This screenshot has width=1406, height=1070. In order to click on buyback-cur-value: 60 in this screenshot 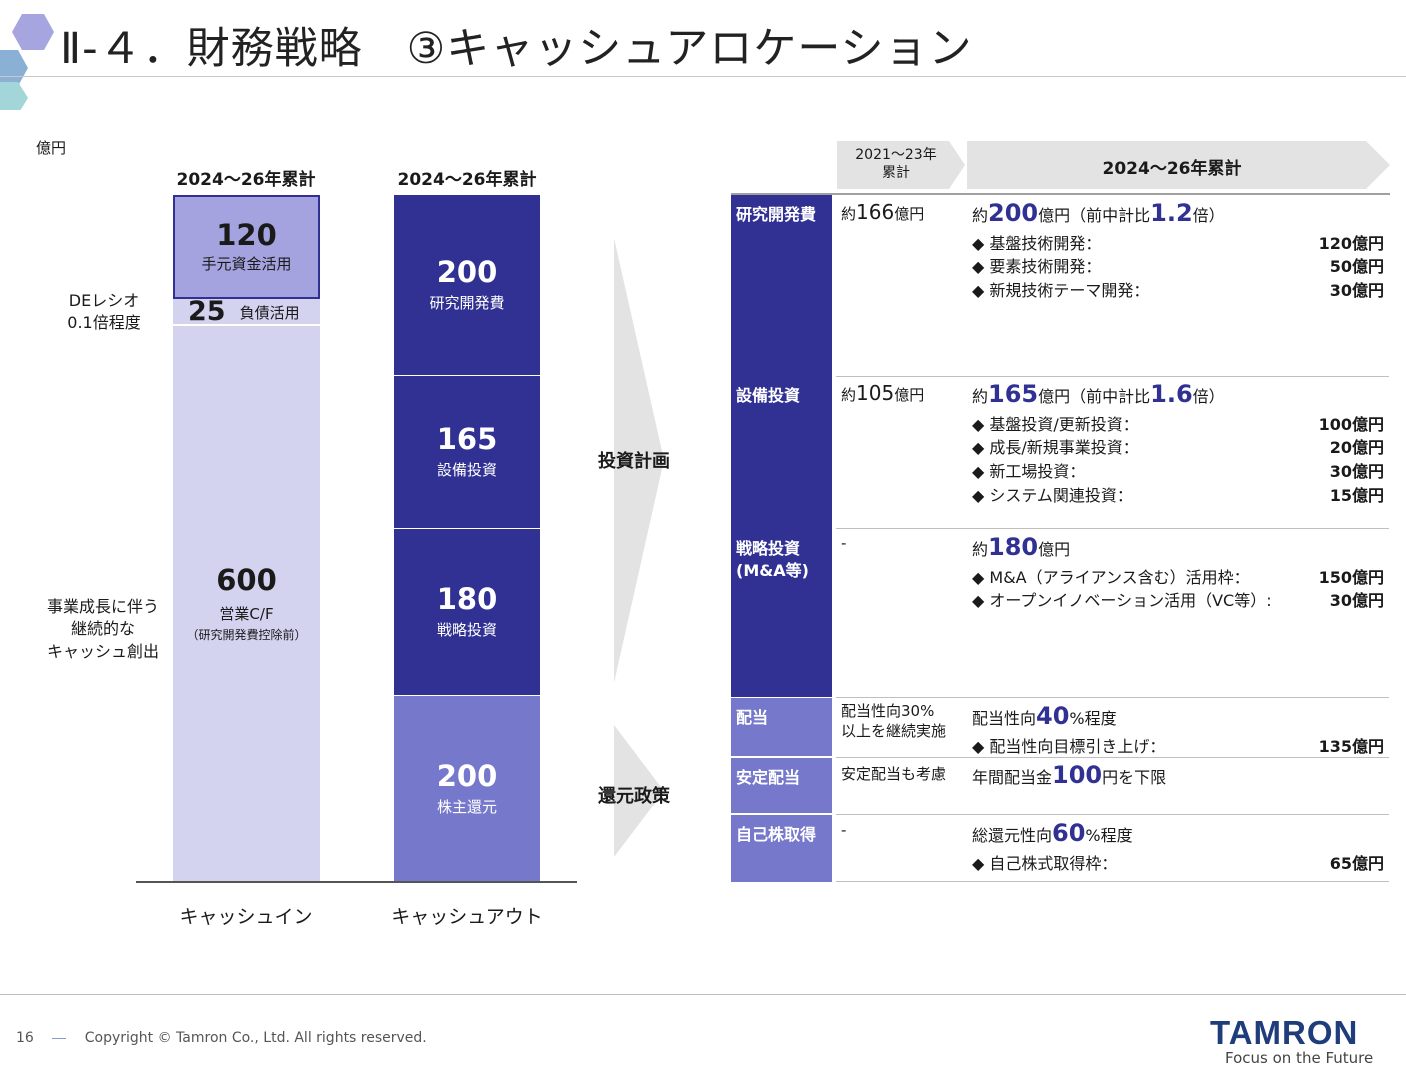, I will do `click(1069, 833)`.